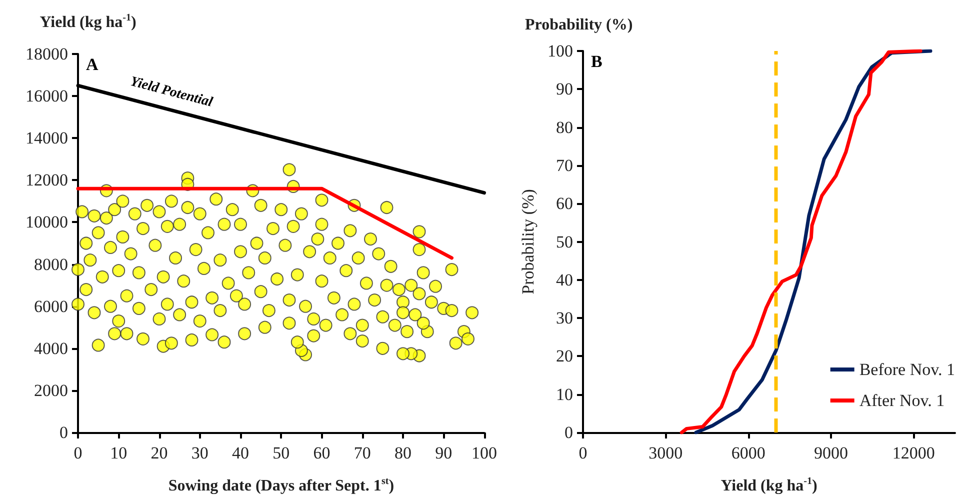 This screenshot has width=960, height=499. I want to click on y-tick-label: 20, so click(564, 356).